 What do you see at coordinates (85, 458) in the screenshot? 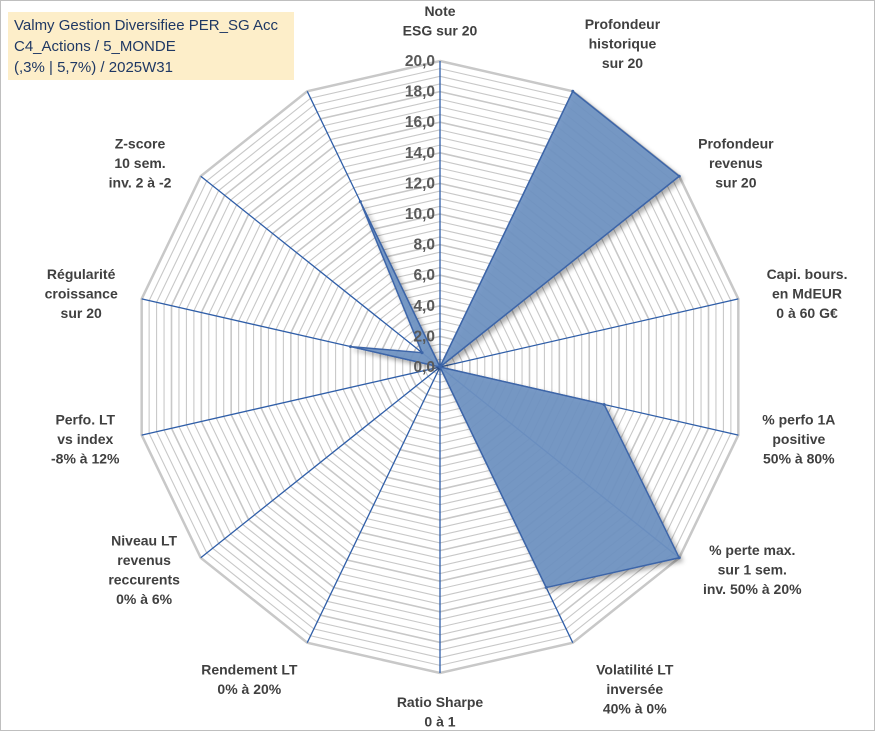
I see `axis-label: -8% à 12%` at bounding box center [85, 458].